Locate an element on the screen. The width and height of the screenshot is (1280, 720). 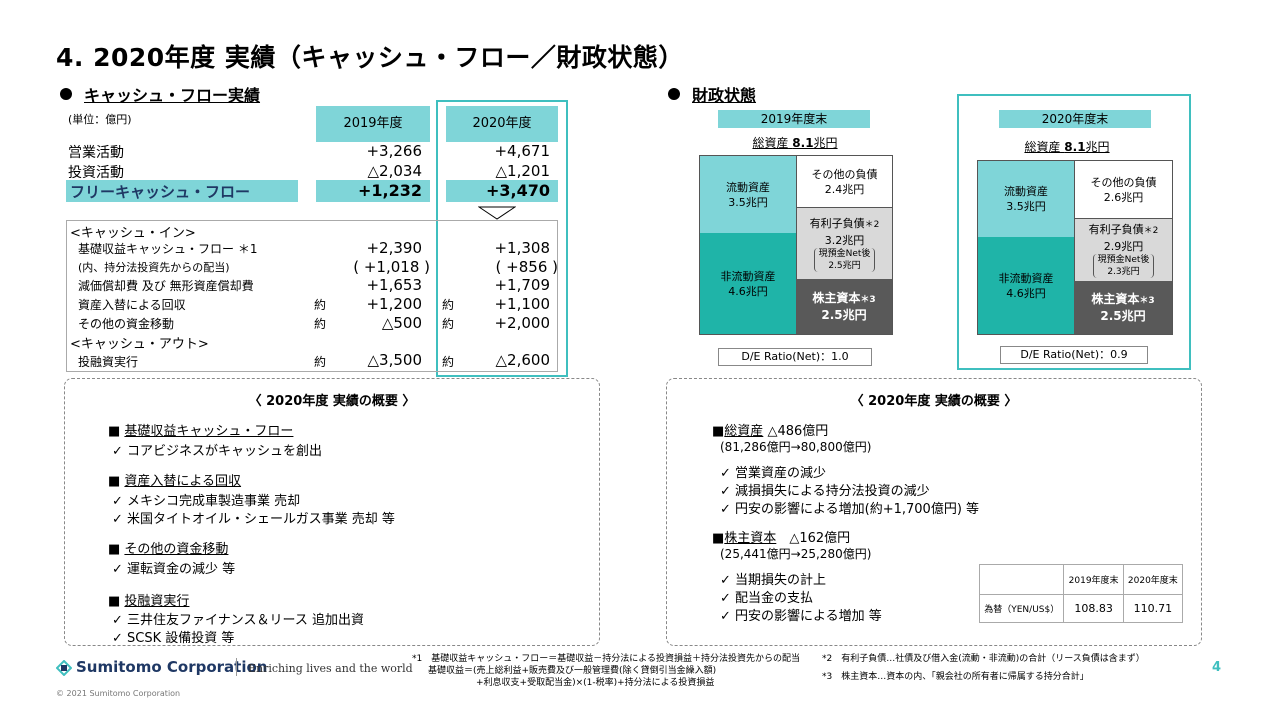
cf-summary-item: ✓ 三井住友ファイナンス＆リース 追加出資 is located at coordinates (238, 620).